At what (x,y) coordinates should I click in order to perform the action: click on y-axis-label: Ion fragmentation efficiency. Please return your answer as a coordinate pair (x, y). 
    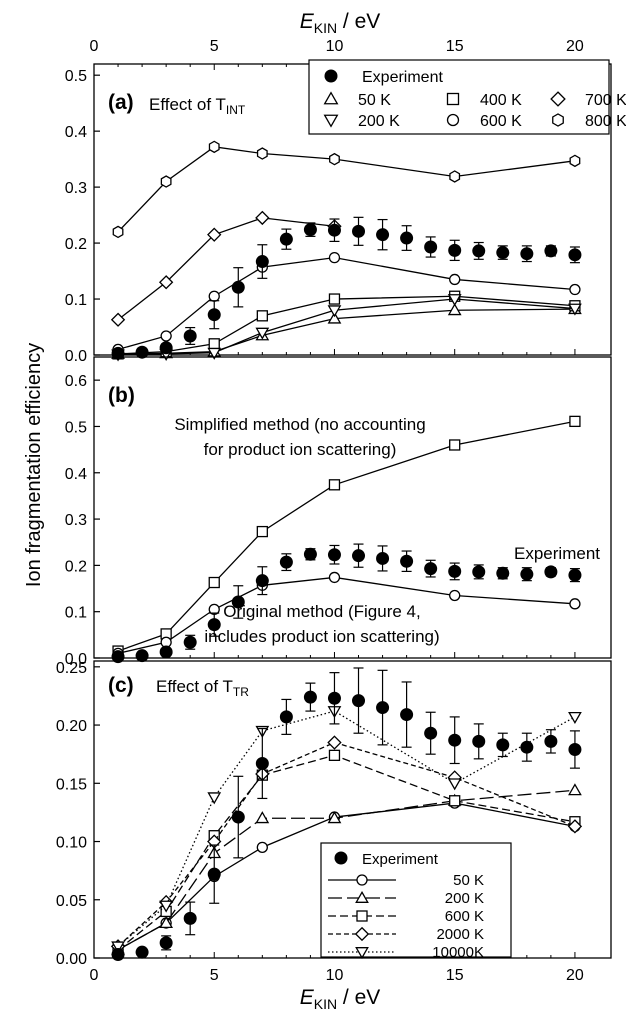
    Looking at the image, I should click on (34, 465).